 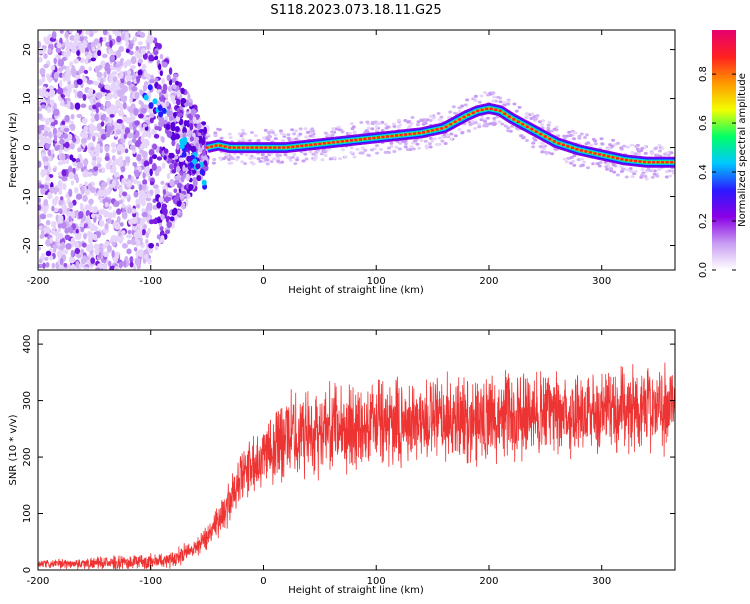 I want to click on snr-x-axis-label: Height of straight line (km), so click(x=356, y=590).